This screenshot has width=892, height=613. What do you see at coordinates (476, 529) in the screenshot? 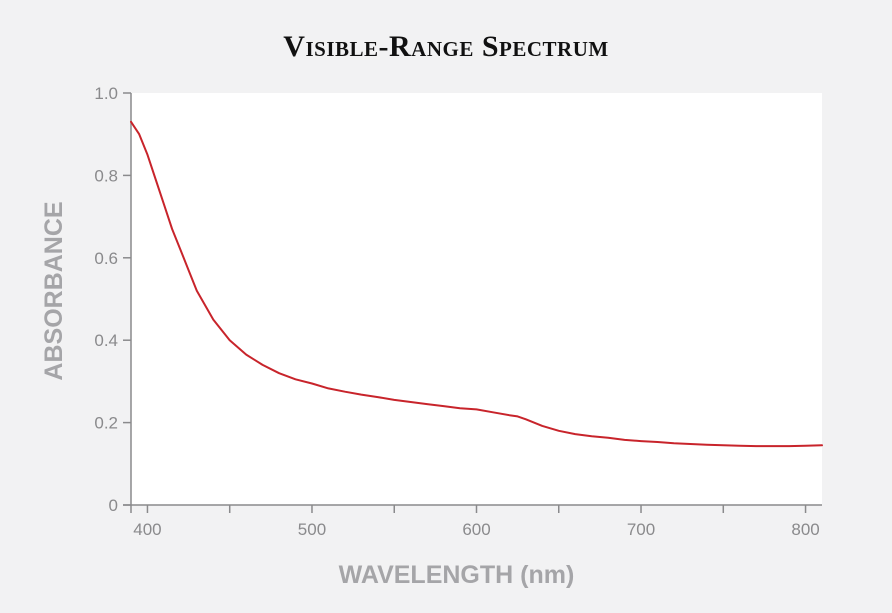
I see `x-tick-label: 600` at bounding box center [476, 529].